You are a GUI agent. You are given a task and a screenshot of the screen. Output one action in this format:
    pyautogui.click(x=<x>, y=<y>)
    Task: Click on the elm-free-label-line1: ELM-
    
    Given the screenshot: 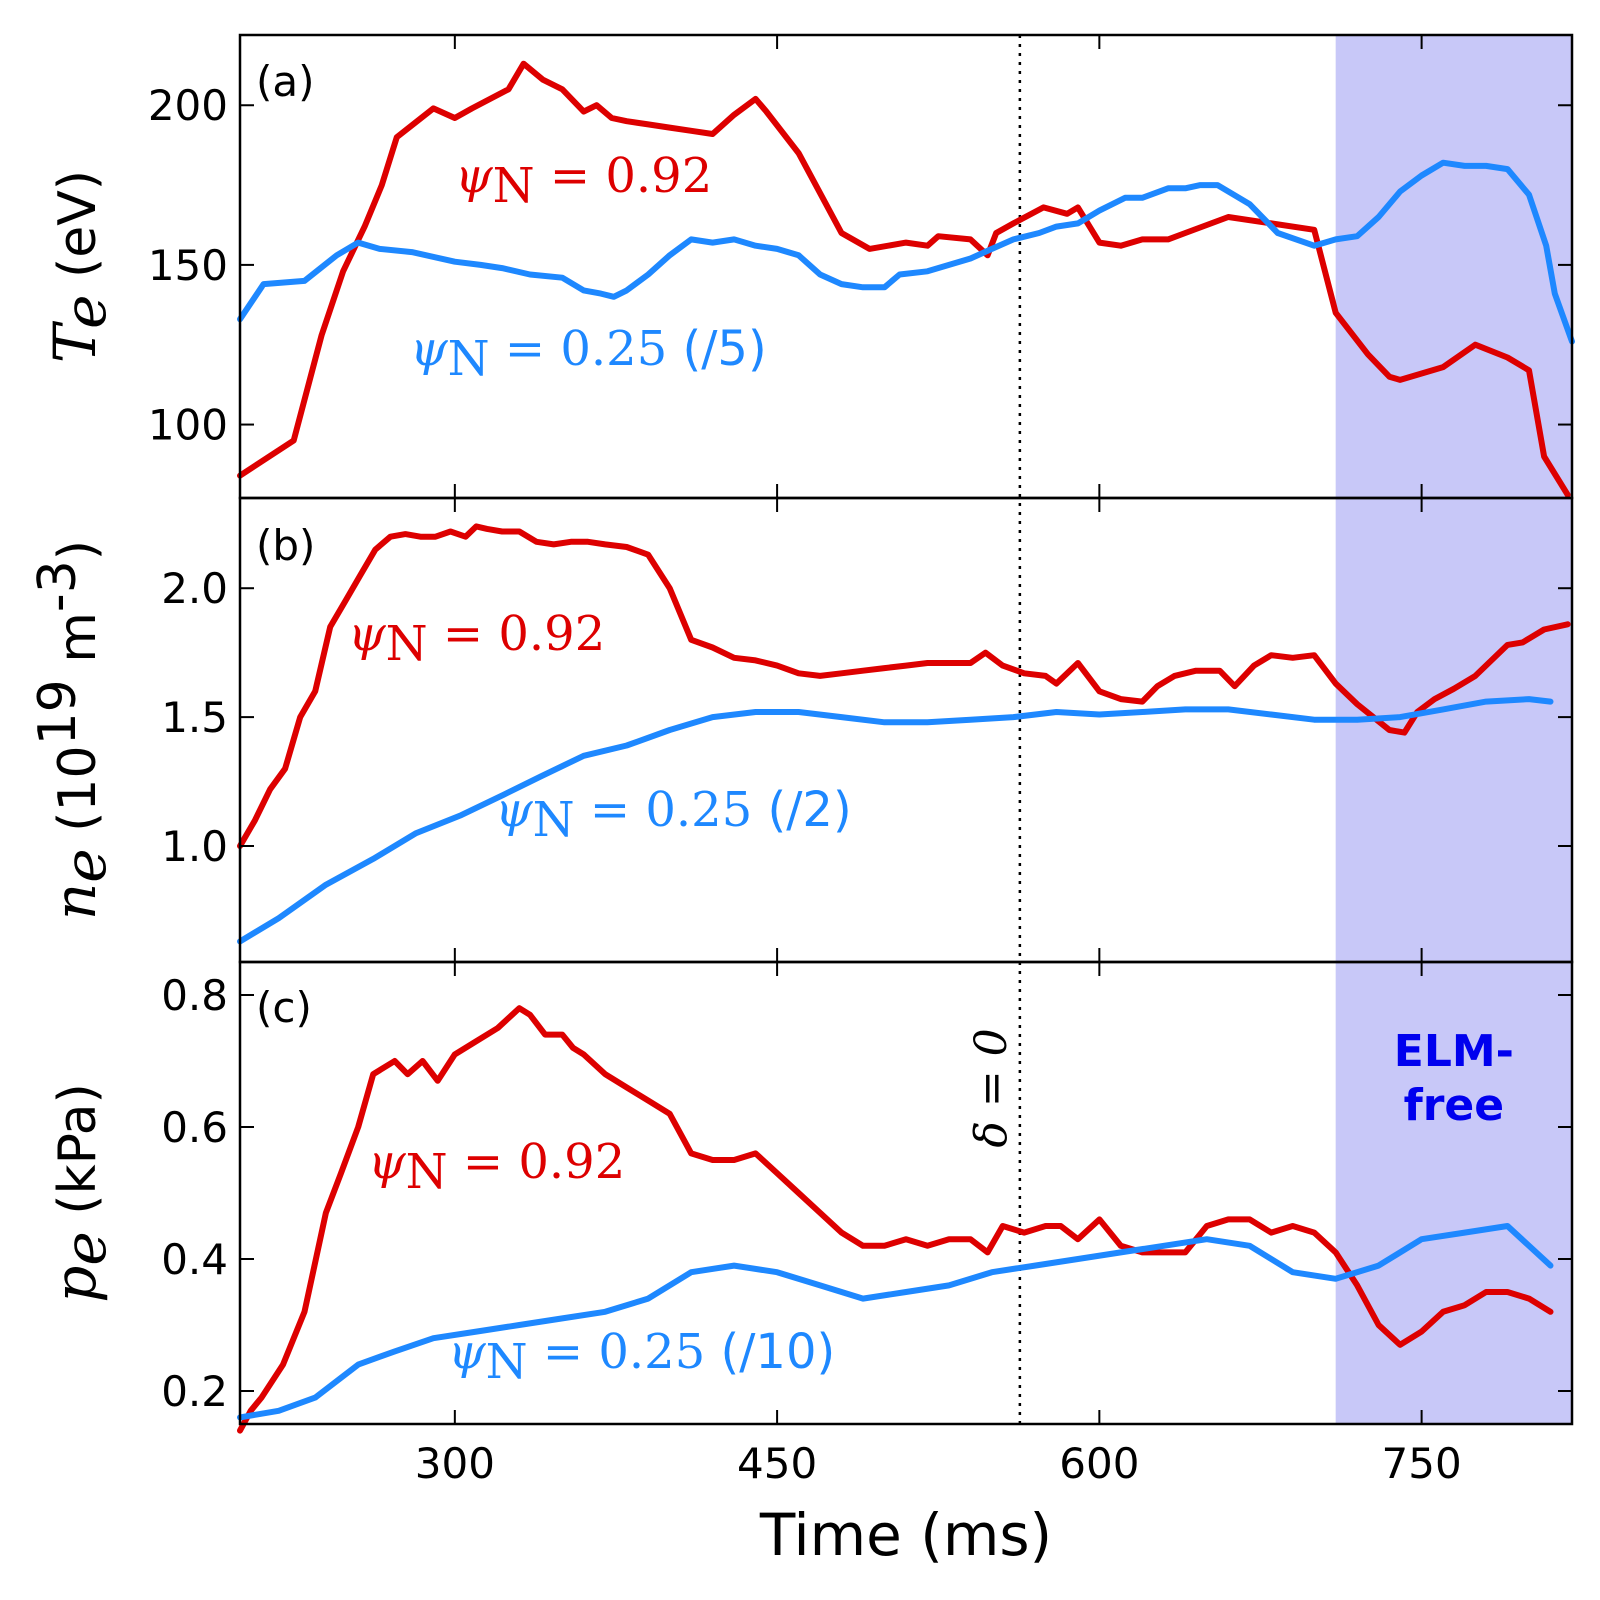 What is the action you would take?
    pyautogui.click(x=1454, y=1051)
    